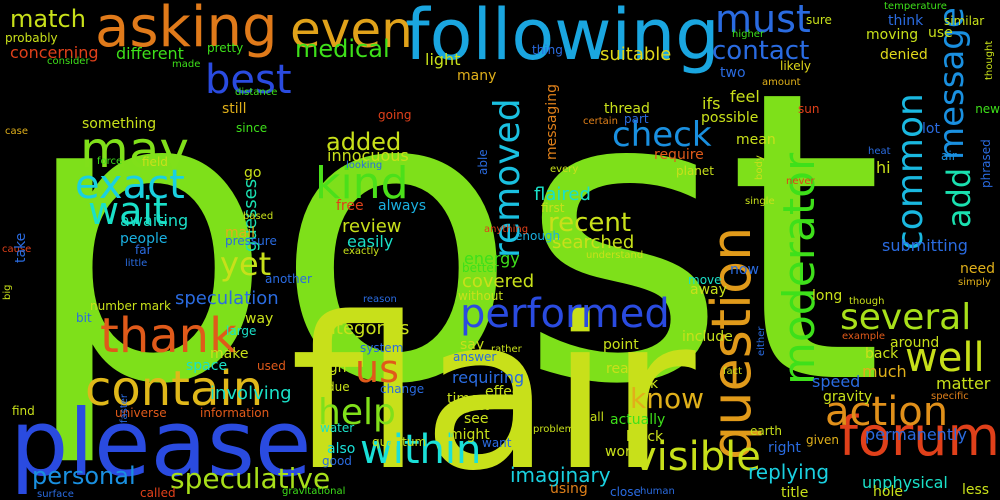 This screenshot has width=1000, height=500. I want to click on word: information, so click(235, 413).